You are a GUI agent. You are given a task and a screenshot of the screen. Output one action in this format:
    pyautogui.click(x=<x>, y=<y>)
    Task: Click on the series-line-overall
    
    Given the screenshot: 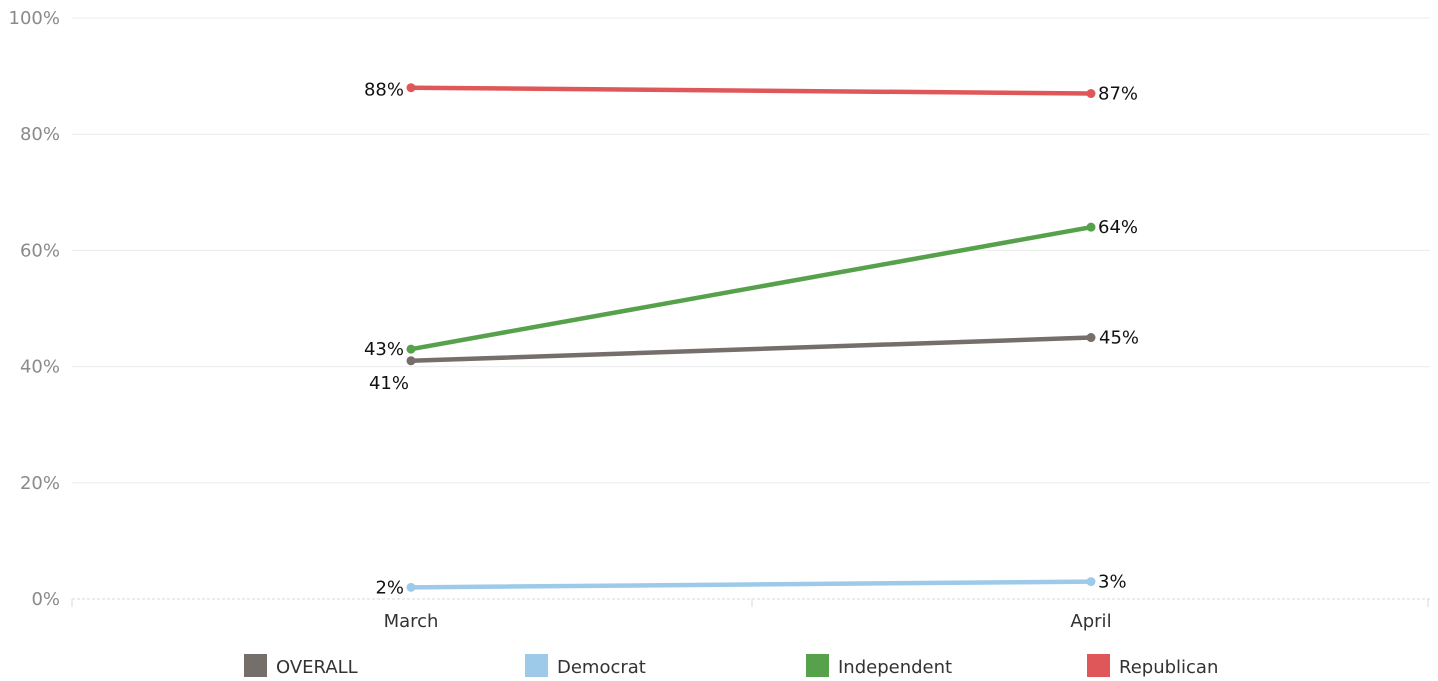 What is the action you would take?
    pyautogui.click(x=751, y=349)
    